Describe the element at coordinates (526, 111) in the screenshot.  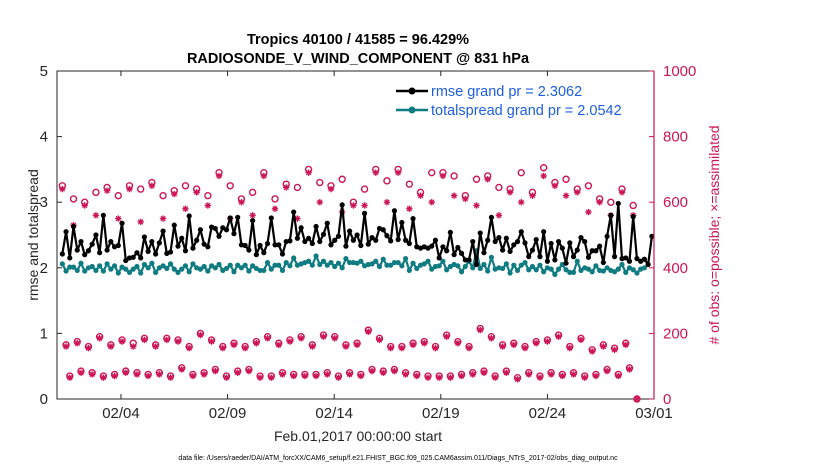
I see `legend-spread-label: totalspread grand pr = 2.0542` at that location.